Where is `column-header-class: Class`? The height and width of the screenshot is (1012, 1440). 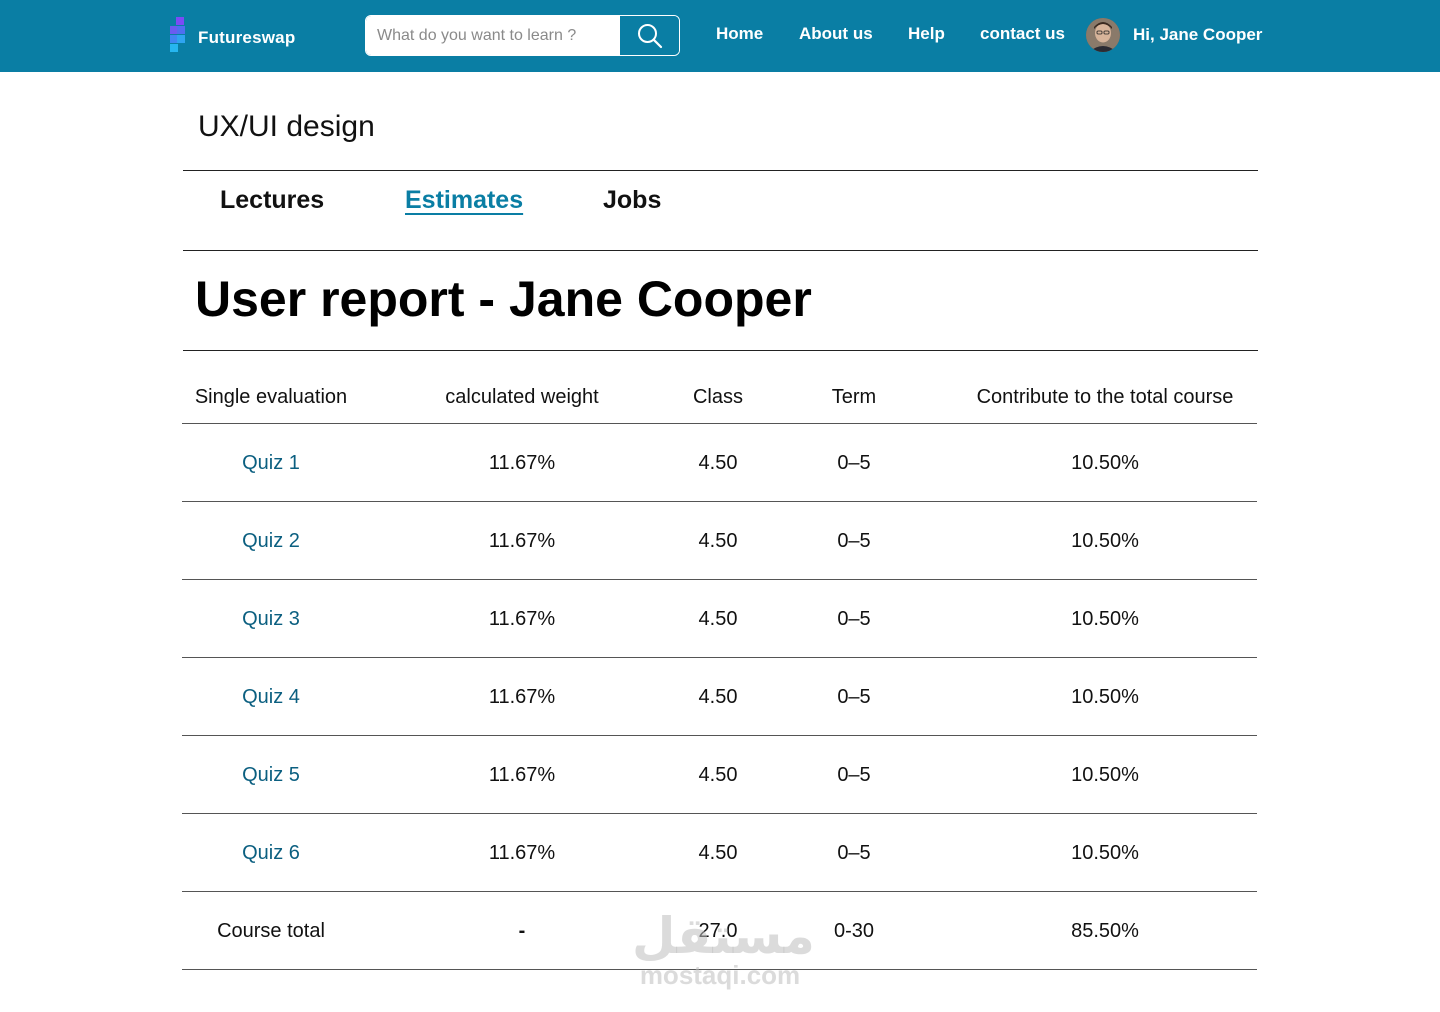
column-header-class: Class is located at coordinates (718, 397).